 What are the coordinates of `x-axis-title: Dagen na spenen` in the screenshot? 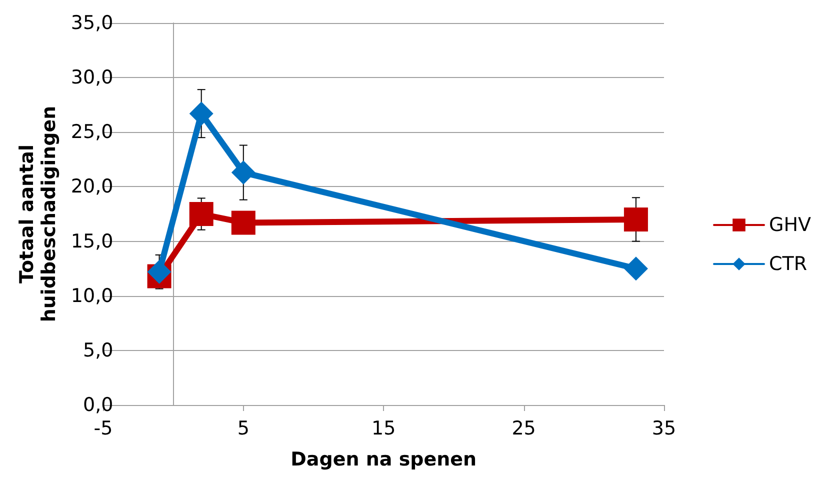 It's located at (383, 459).